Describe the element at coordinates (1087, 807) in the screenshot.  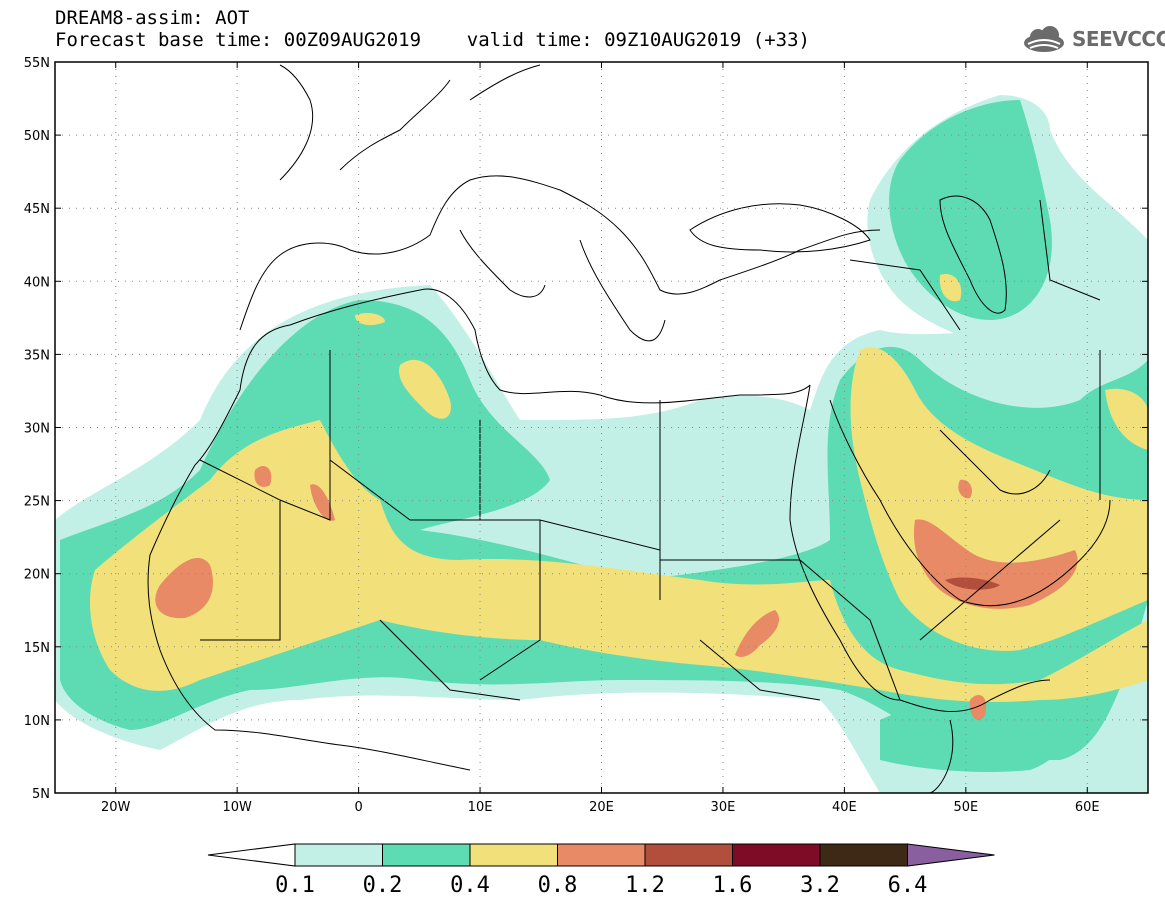
I see `lon-tick-label: 60E` at that location.